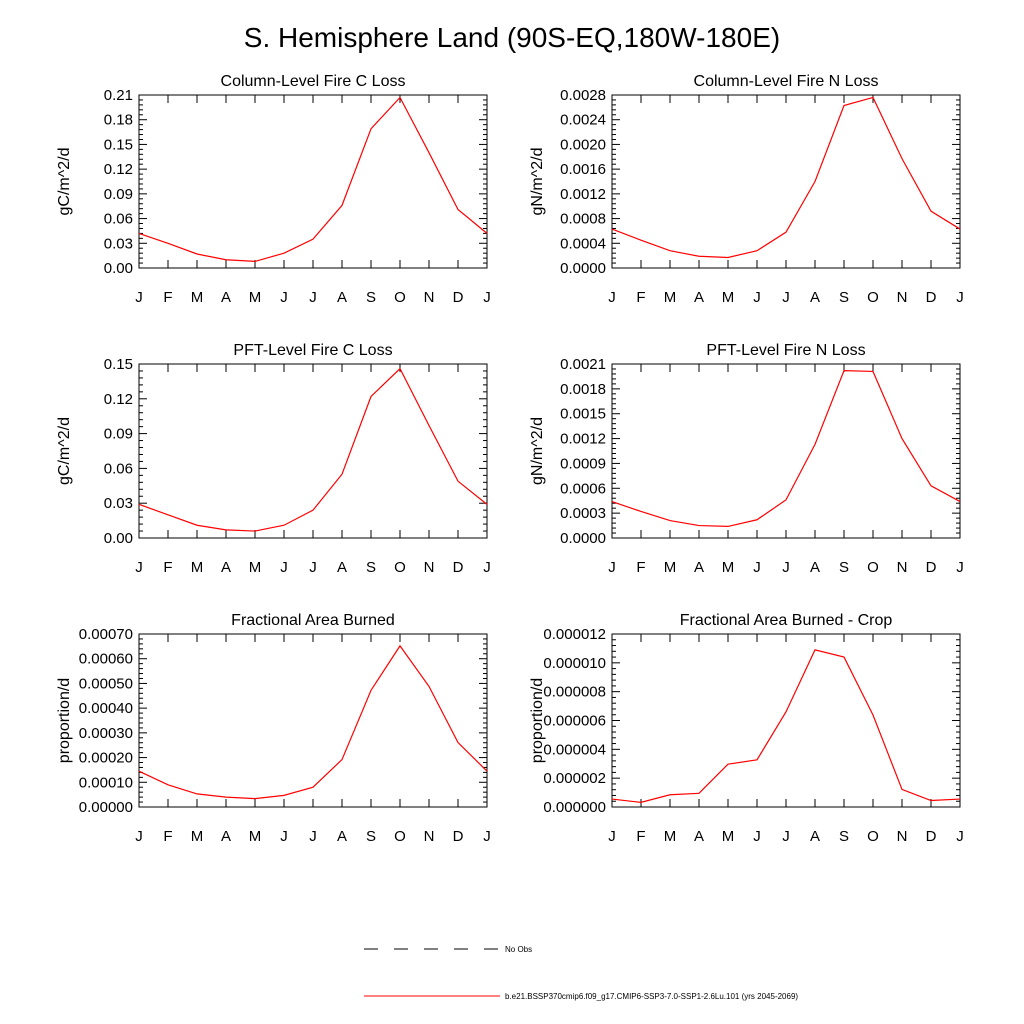 The image size is (1024, 1024). Describe the element at coordinates (583, 268) in the screenshot. I see `chart-2-ytick-label: 0.0000` at that location.